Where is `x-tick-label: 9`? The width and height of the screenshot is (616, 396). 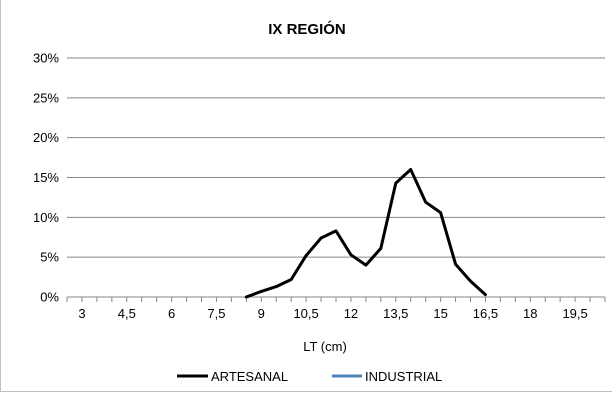 x-tick-label: 9 is located at coordinates (261, 313).